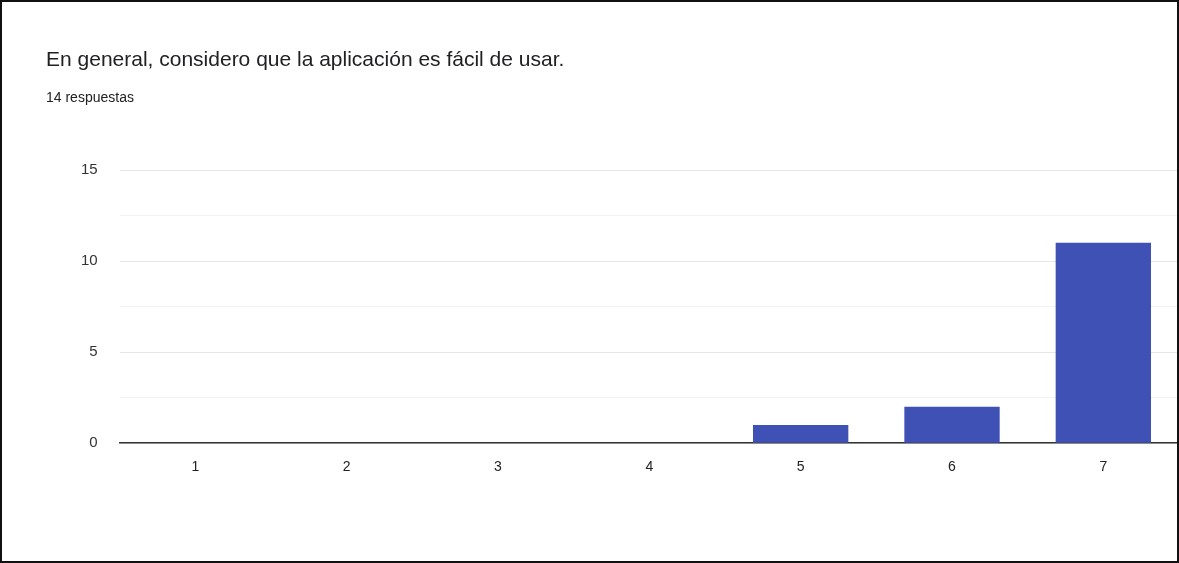 This screenshot has width=1179, height=563. I want to click on x-tick-label: 6, so click(952, 466).